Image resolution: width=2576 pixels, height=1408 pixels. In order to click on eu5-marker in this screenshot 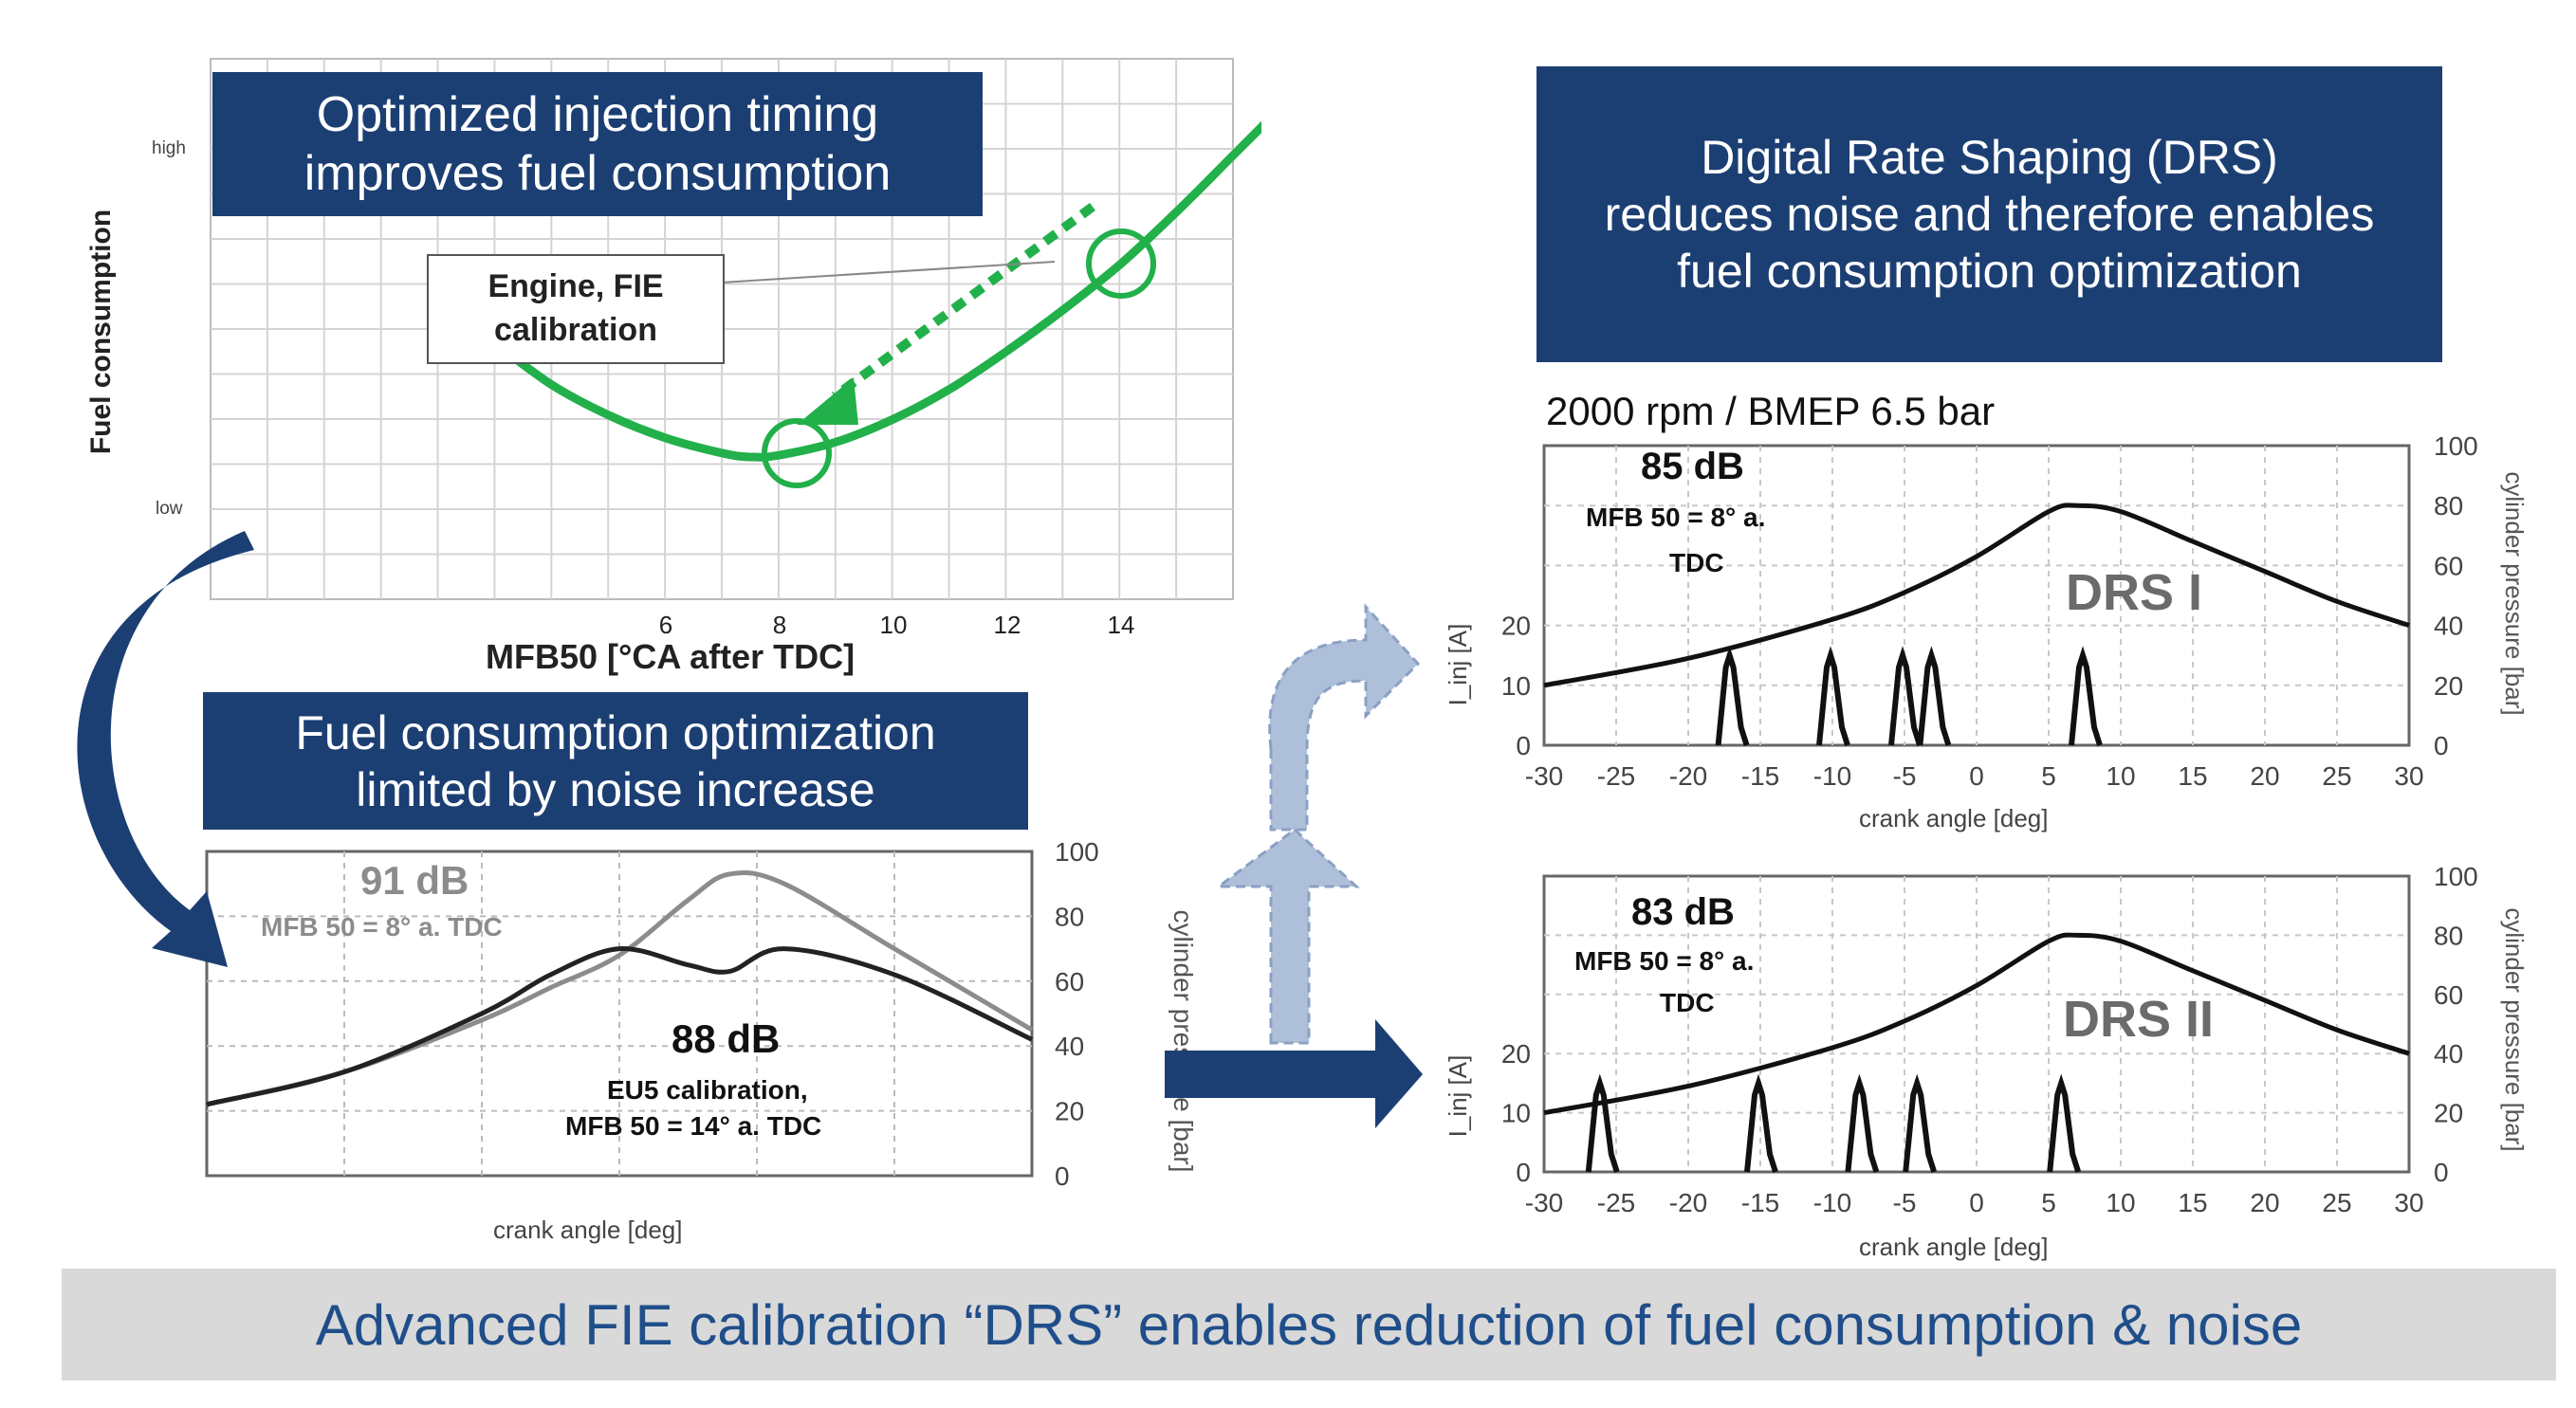, I will do `click(1121, 264)`.